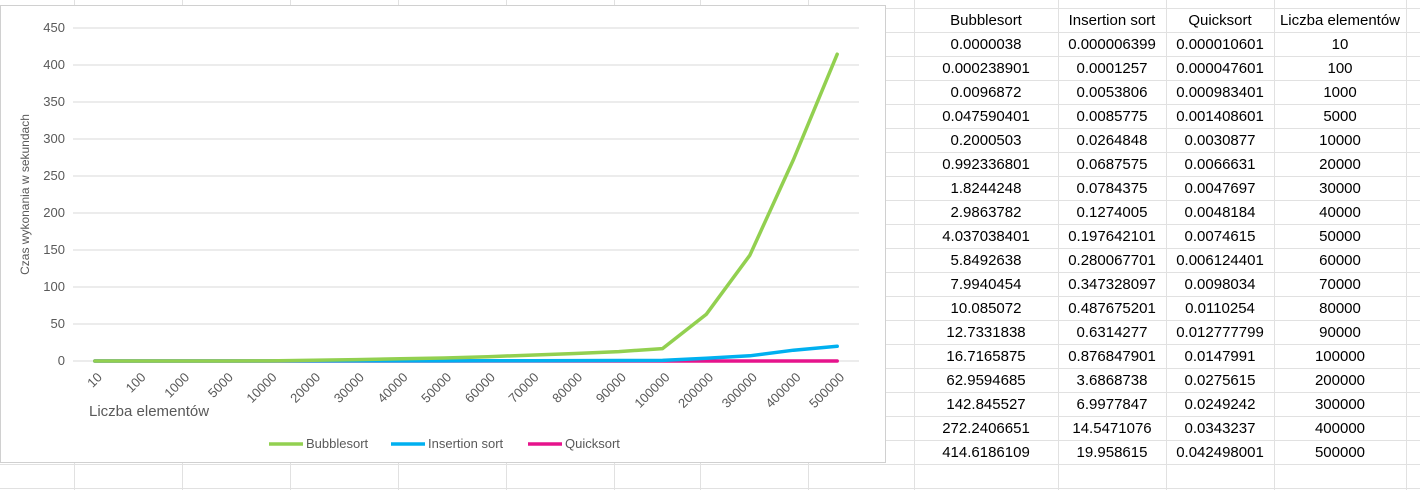 The width and height of the screenshot is (1420, 490). I want to click on table-cell: 3.6868738, so click(1112, 380).